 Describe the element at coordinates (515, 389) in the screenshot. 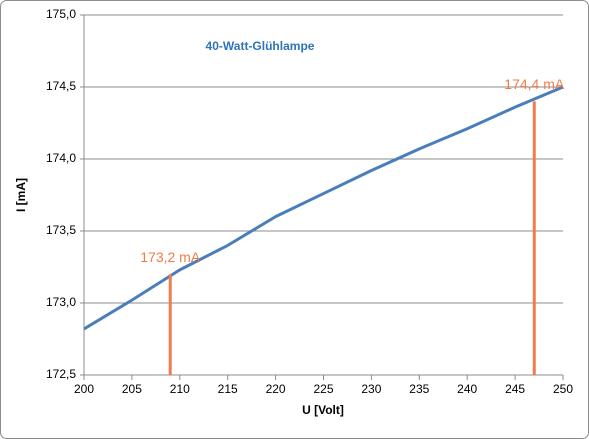

I see `x-tick-label: 245` at that location.